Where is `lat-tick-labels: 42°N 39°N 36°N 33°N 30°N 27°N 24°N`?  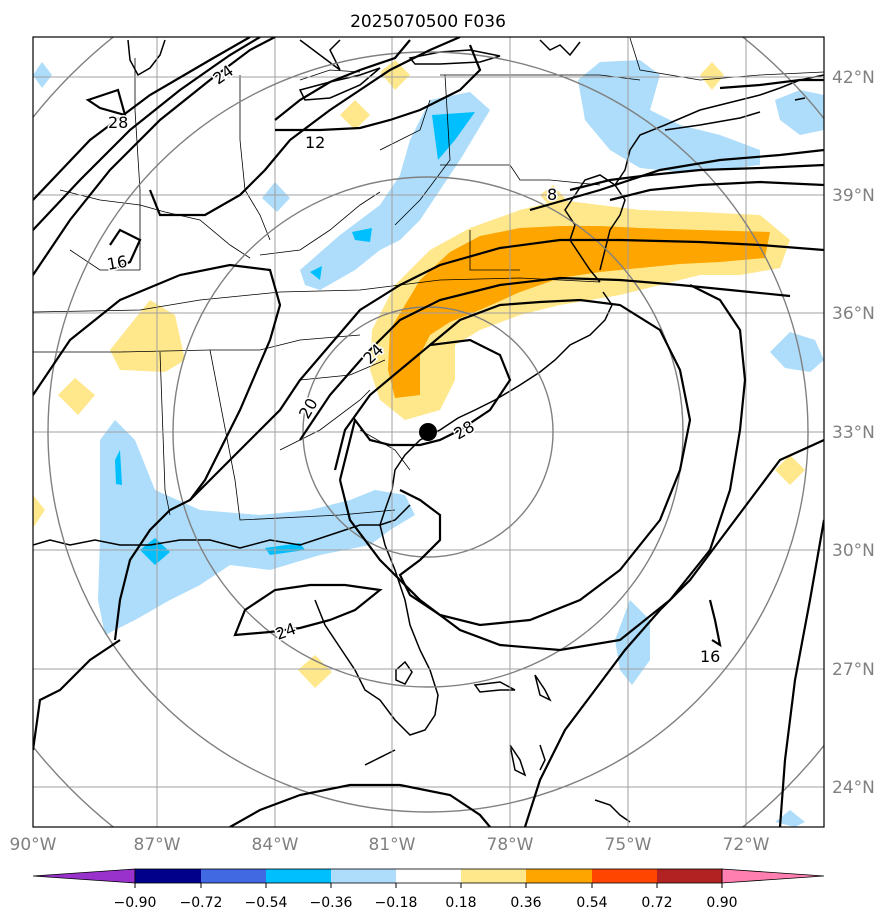 lat-tick-labels: 42°N 39°N 36°N 33°N 30°N 27°N 24°N is located at coordinates (853, 433).